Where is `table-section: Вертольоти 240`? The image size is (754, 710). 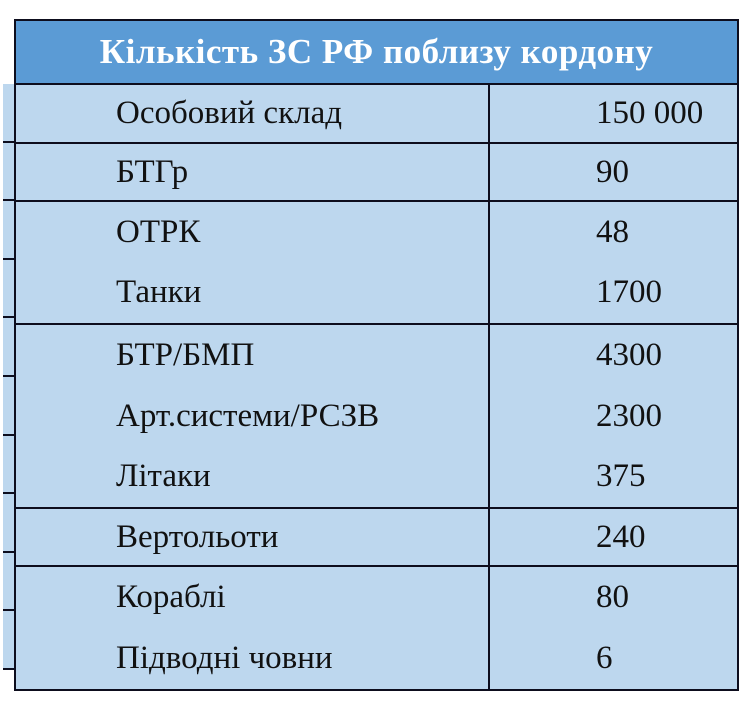
table-section: Вертольоти 240 is located at coordinates (376, 536).